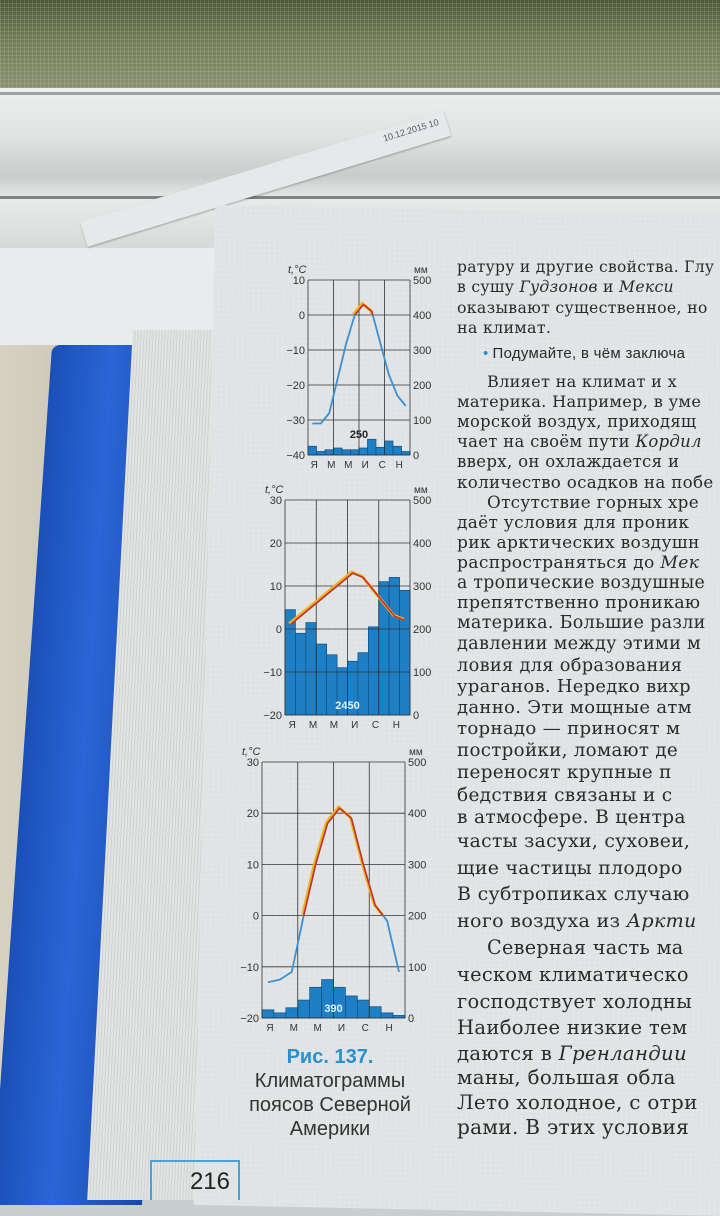  I want to click on y-tick-right: 0, so click(411, 1019).